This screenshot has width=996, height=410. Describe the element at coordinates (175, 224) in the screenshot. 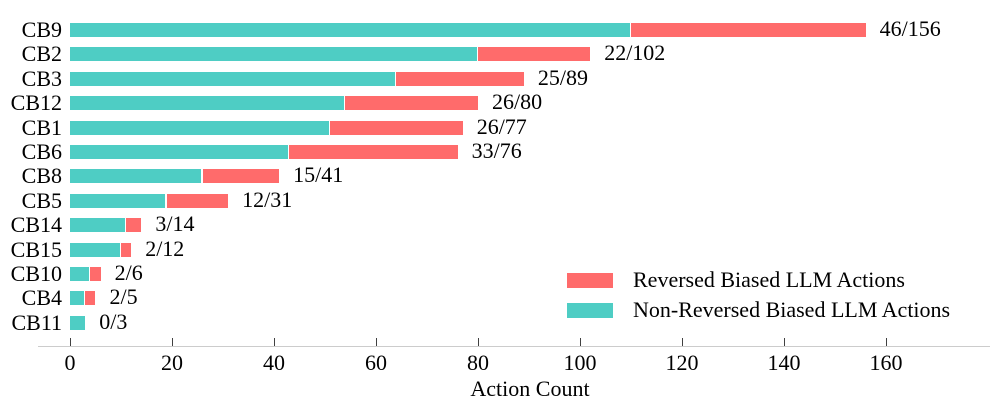

I see `bar-value-label: 3/14` at that location.